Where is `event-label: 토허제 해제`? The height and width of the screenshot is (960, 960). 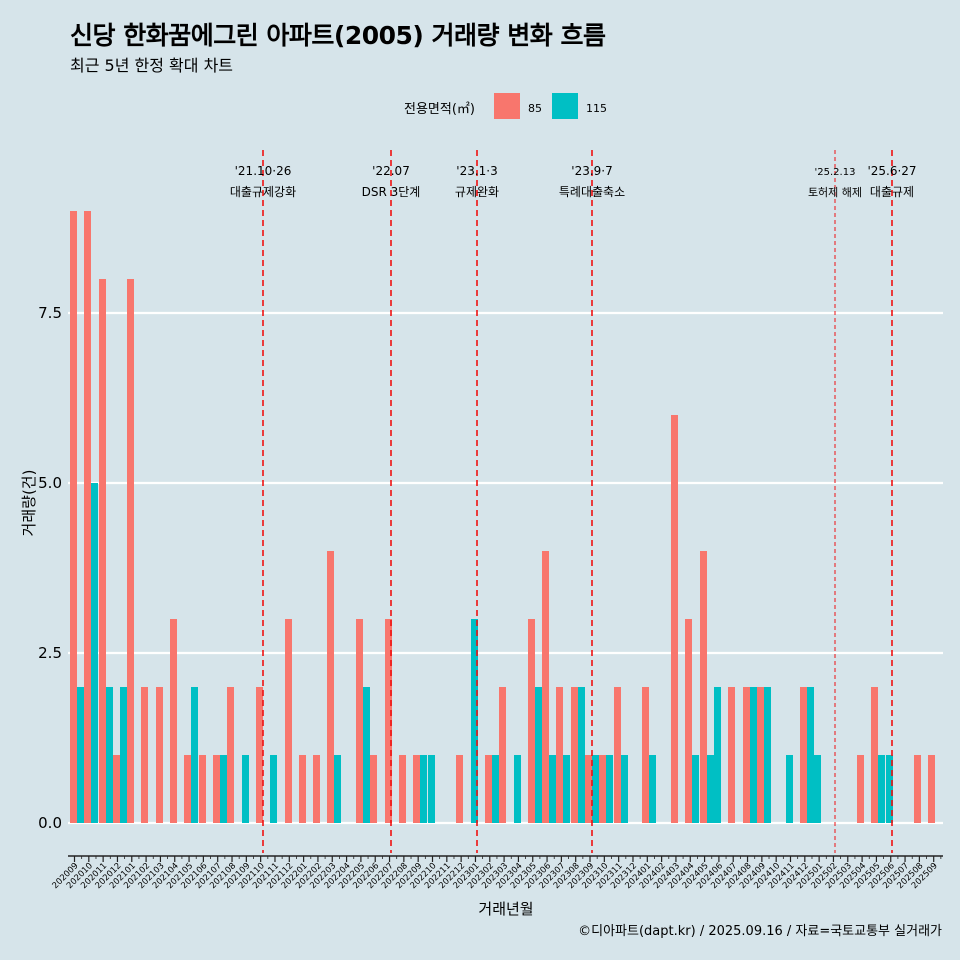 event-label: 토허제 해제 is located at coordinates (835, 192).